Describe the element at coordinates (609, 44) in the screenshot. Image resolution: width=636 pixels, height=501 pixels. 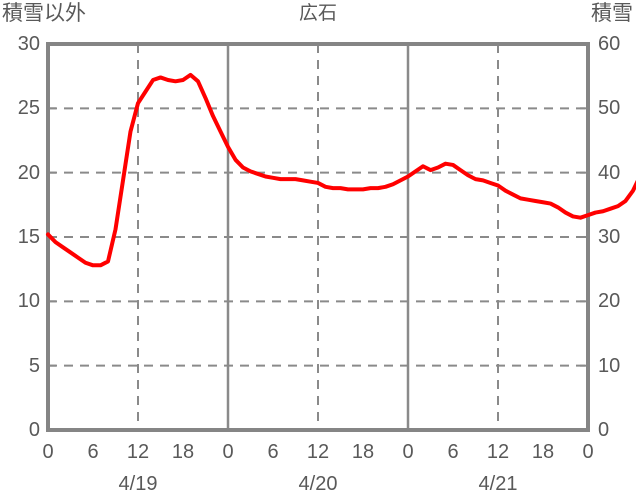
I see `y-tick-label-right: 60` at that location.